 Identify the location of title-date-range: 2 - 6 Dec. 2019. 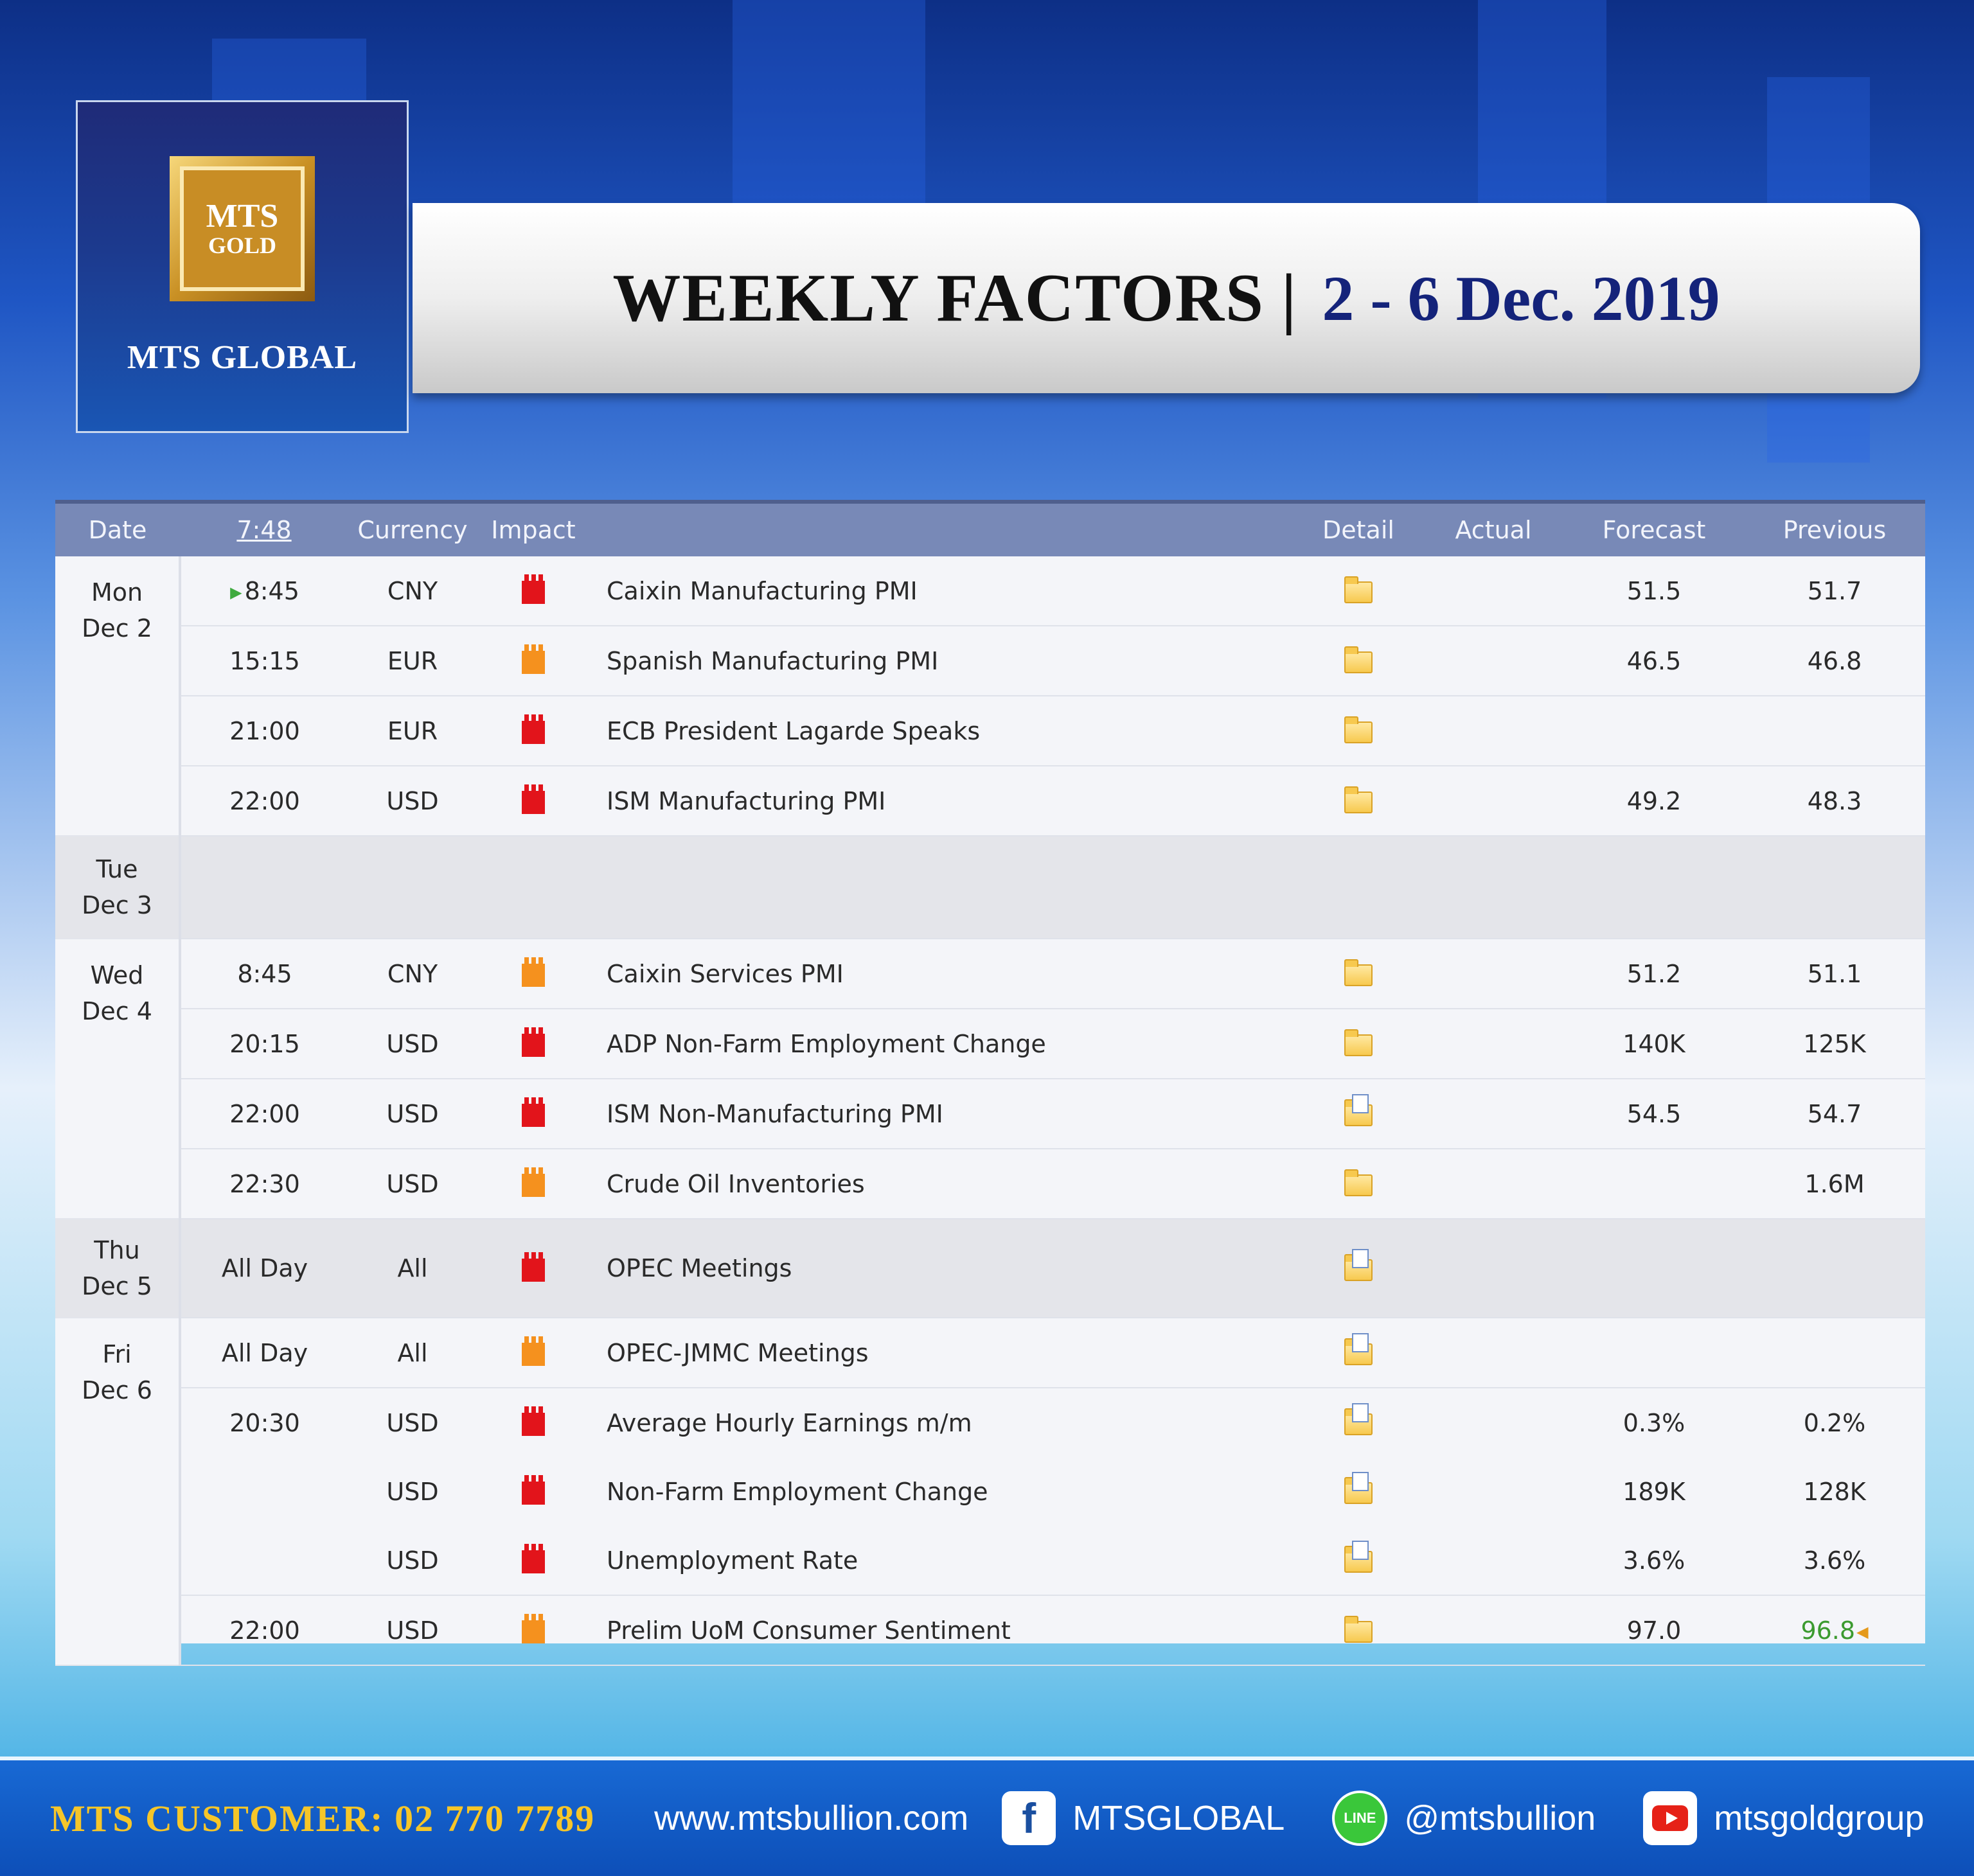
(1521, 298).